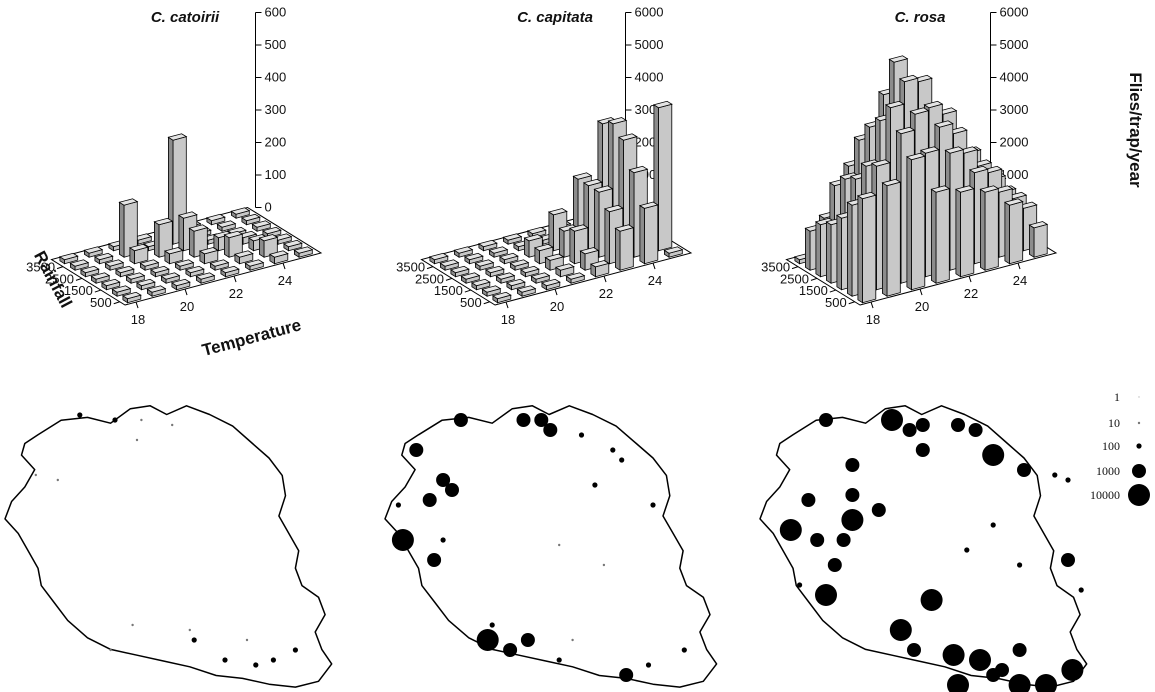 The height and width of the screenshot is (692, 1155). Describe the element at coordinates (649, 77) in the screenshot. I see `z-tick-label: 4000` at that location.